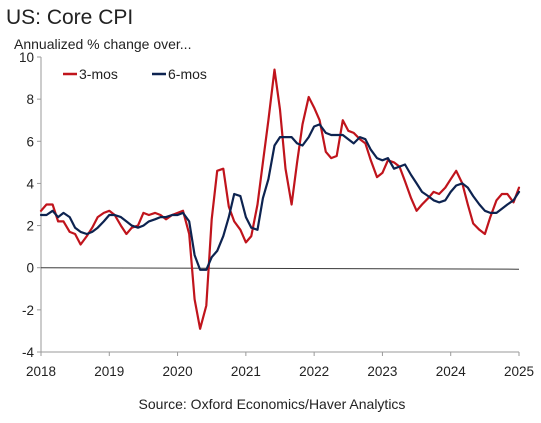 This screenshot has width=541, height=423. I want to click on x-tick-label: 2022, so click(314, 371).